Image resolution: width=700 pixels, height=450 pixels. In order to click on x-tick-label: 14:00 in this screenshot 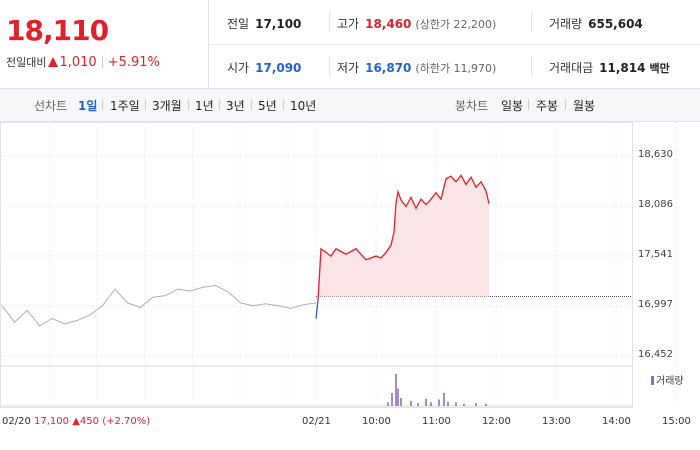, I will do `click(616, 421)`.